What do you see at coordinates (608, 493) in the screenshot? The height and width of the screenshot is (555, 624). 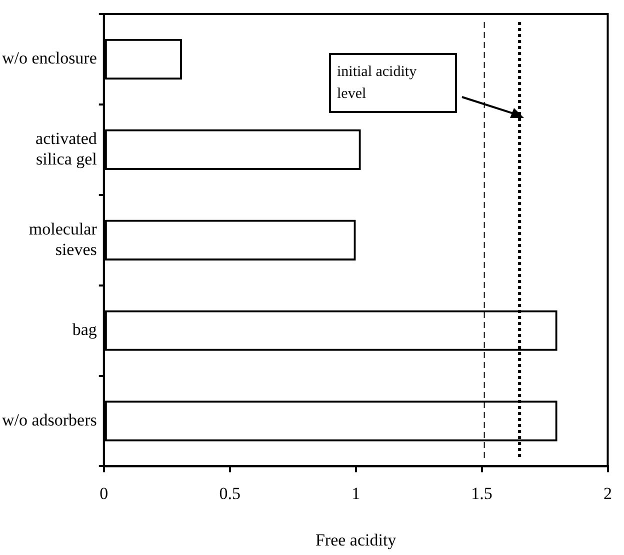 I see `x-tick-label: 2` at bounding box center [608, 493].